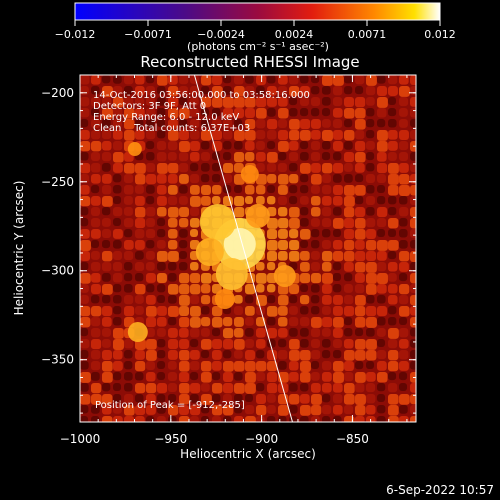  Describe the element at coordinates (170, 439) in the screenshot. I see `x-tick-label: −950` at that location.